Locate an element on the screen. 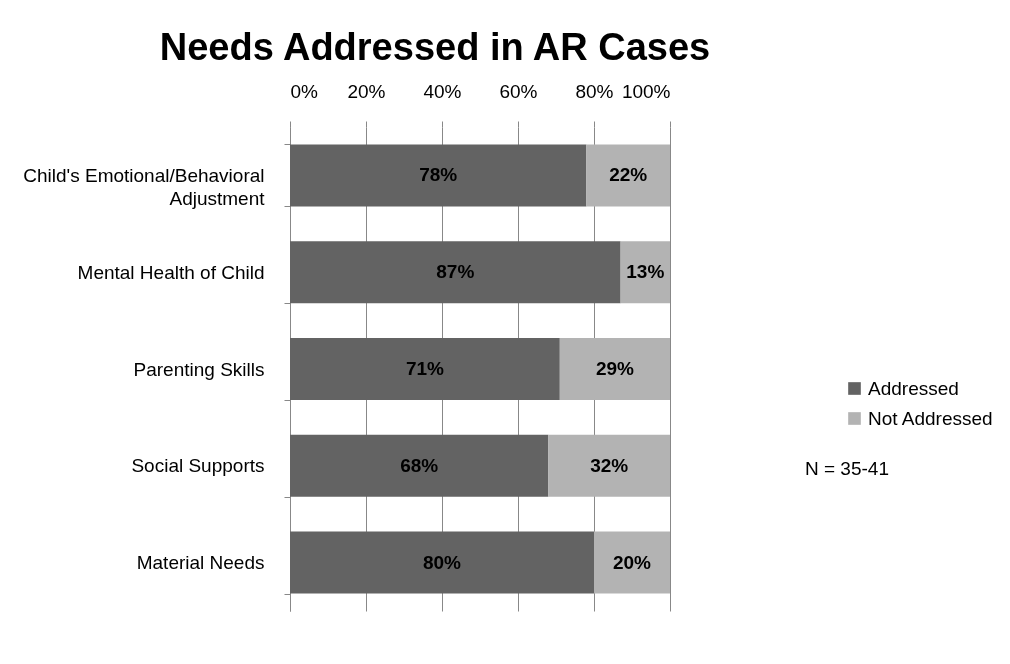  data-label: 29% is located at coordinates (615, 368).